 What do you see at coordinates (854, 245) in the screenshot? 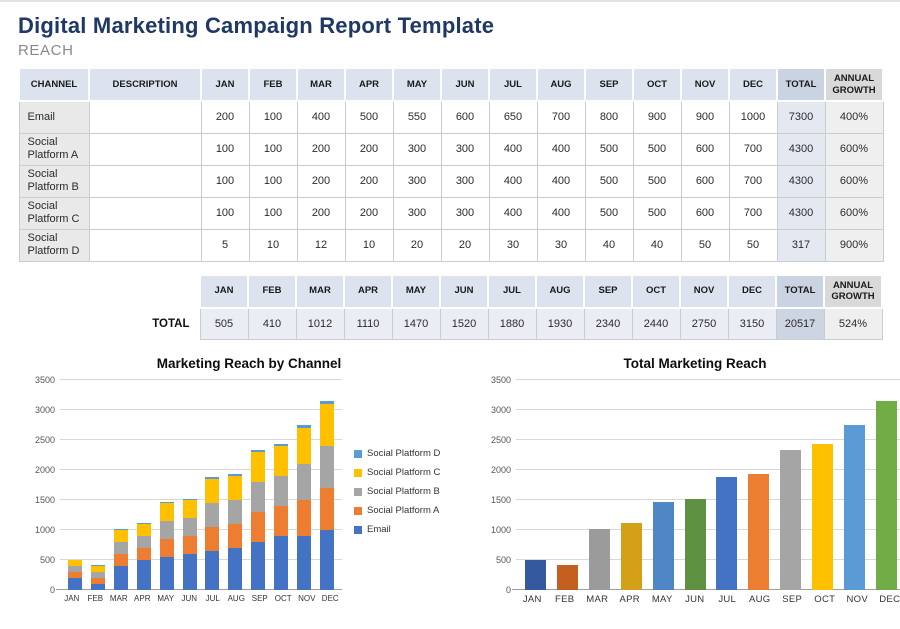
I see `growth-cell: 900%` at bounding box center [854, 245].